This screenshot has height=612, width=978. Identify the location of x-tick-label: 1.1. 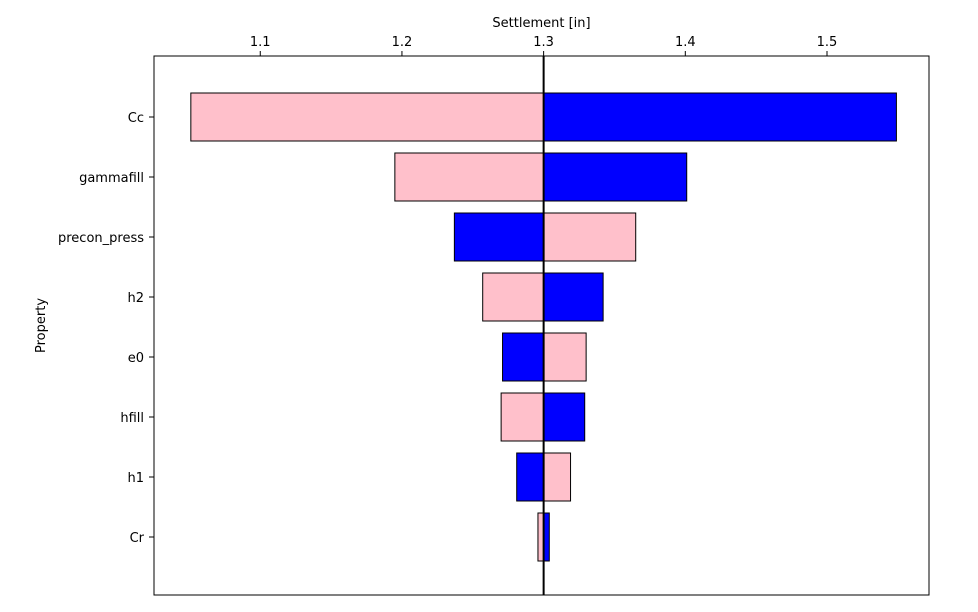
(260, 42).